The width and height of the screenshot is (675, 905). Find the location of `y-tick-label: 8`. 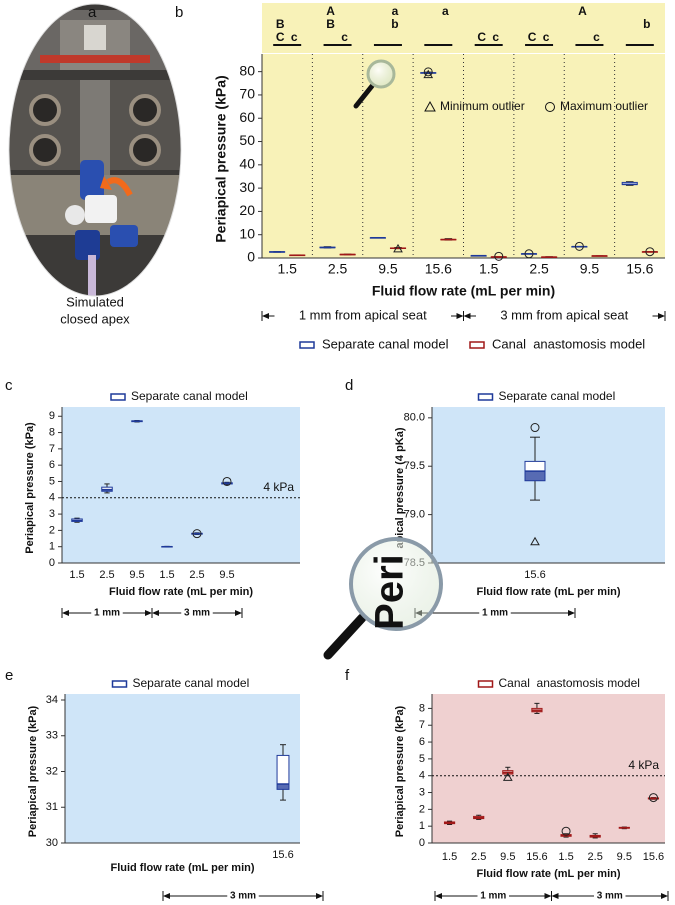

y-tick-label: 8 is located at coordinates (52, 432).